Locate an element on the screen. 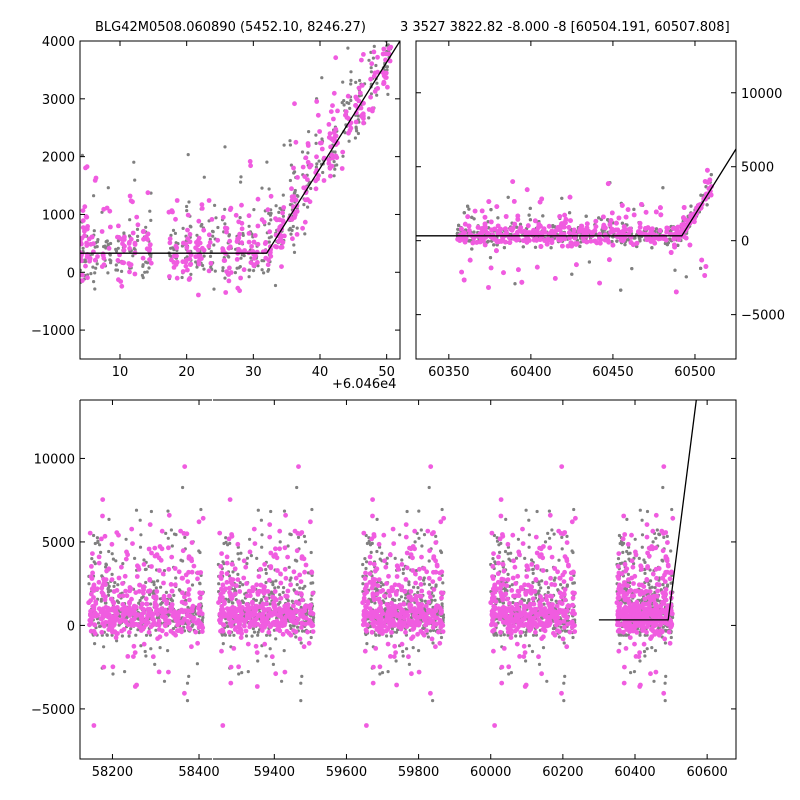 Image resolution: width=800 pixels, height=800 pixels. model-line is located at coordinates (576, 192).